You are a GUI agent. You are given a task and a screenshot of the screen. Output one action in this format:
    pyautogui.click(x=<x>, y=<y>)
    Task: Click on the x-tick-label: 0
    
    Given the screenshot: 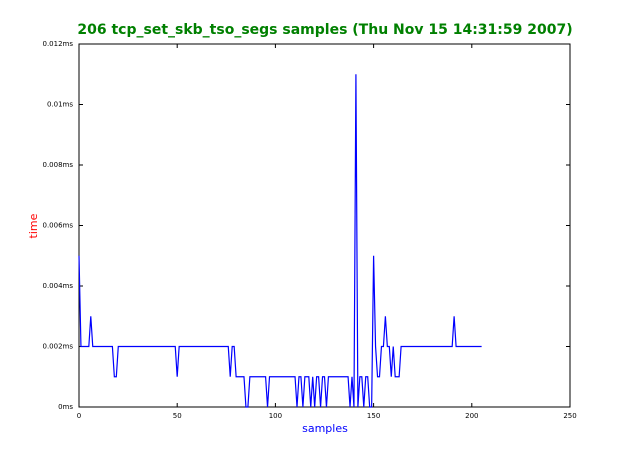 What is the action you would take?
    pyautogui.click(x=79, y=416)
    